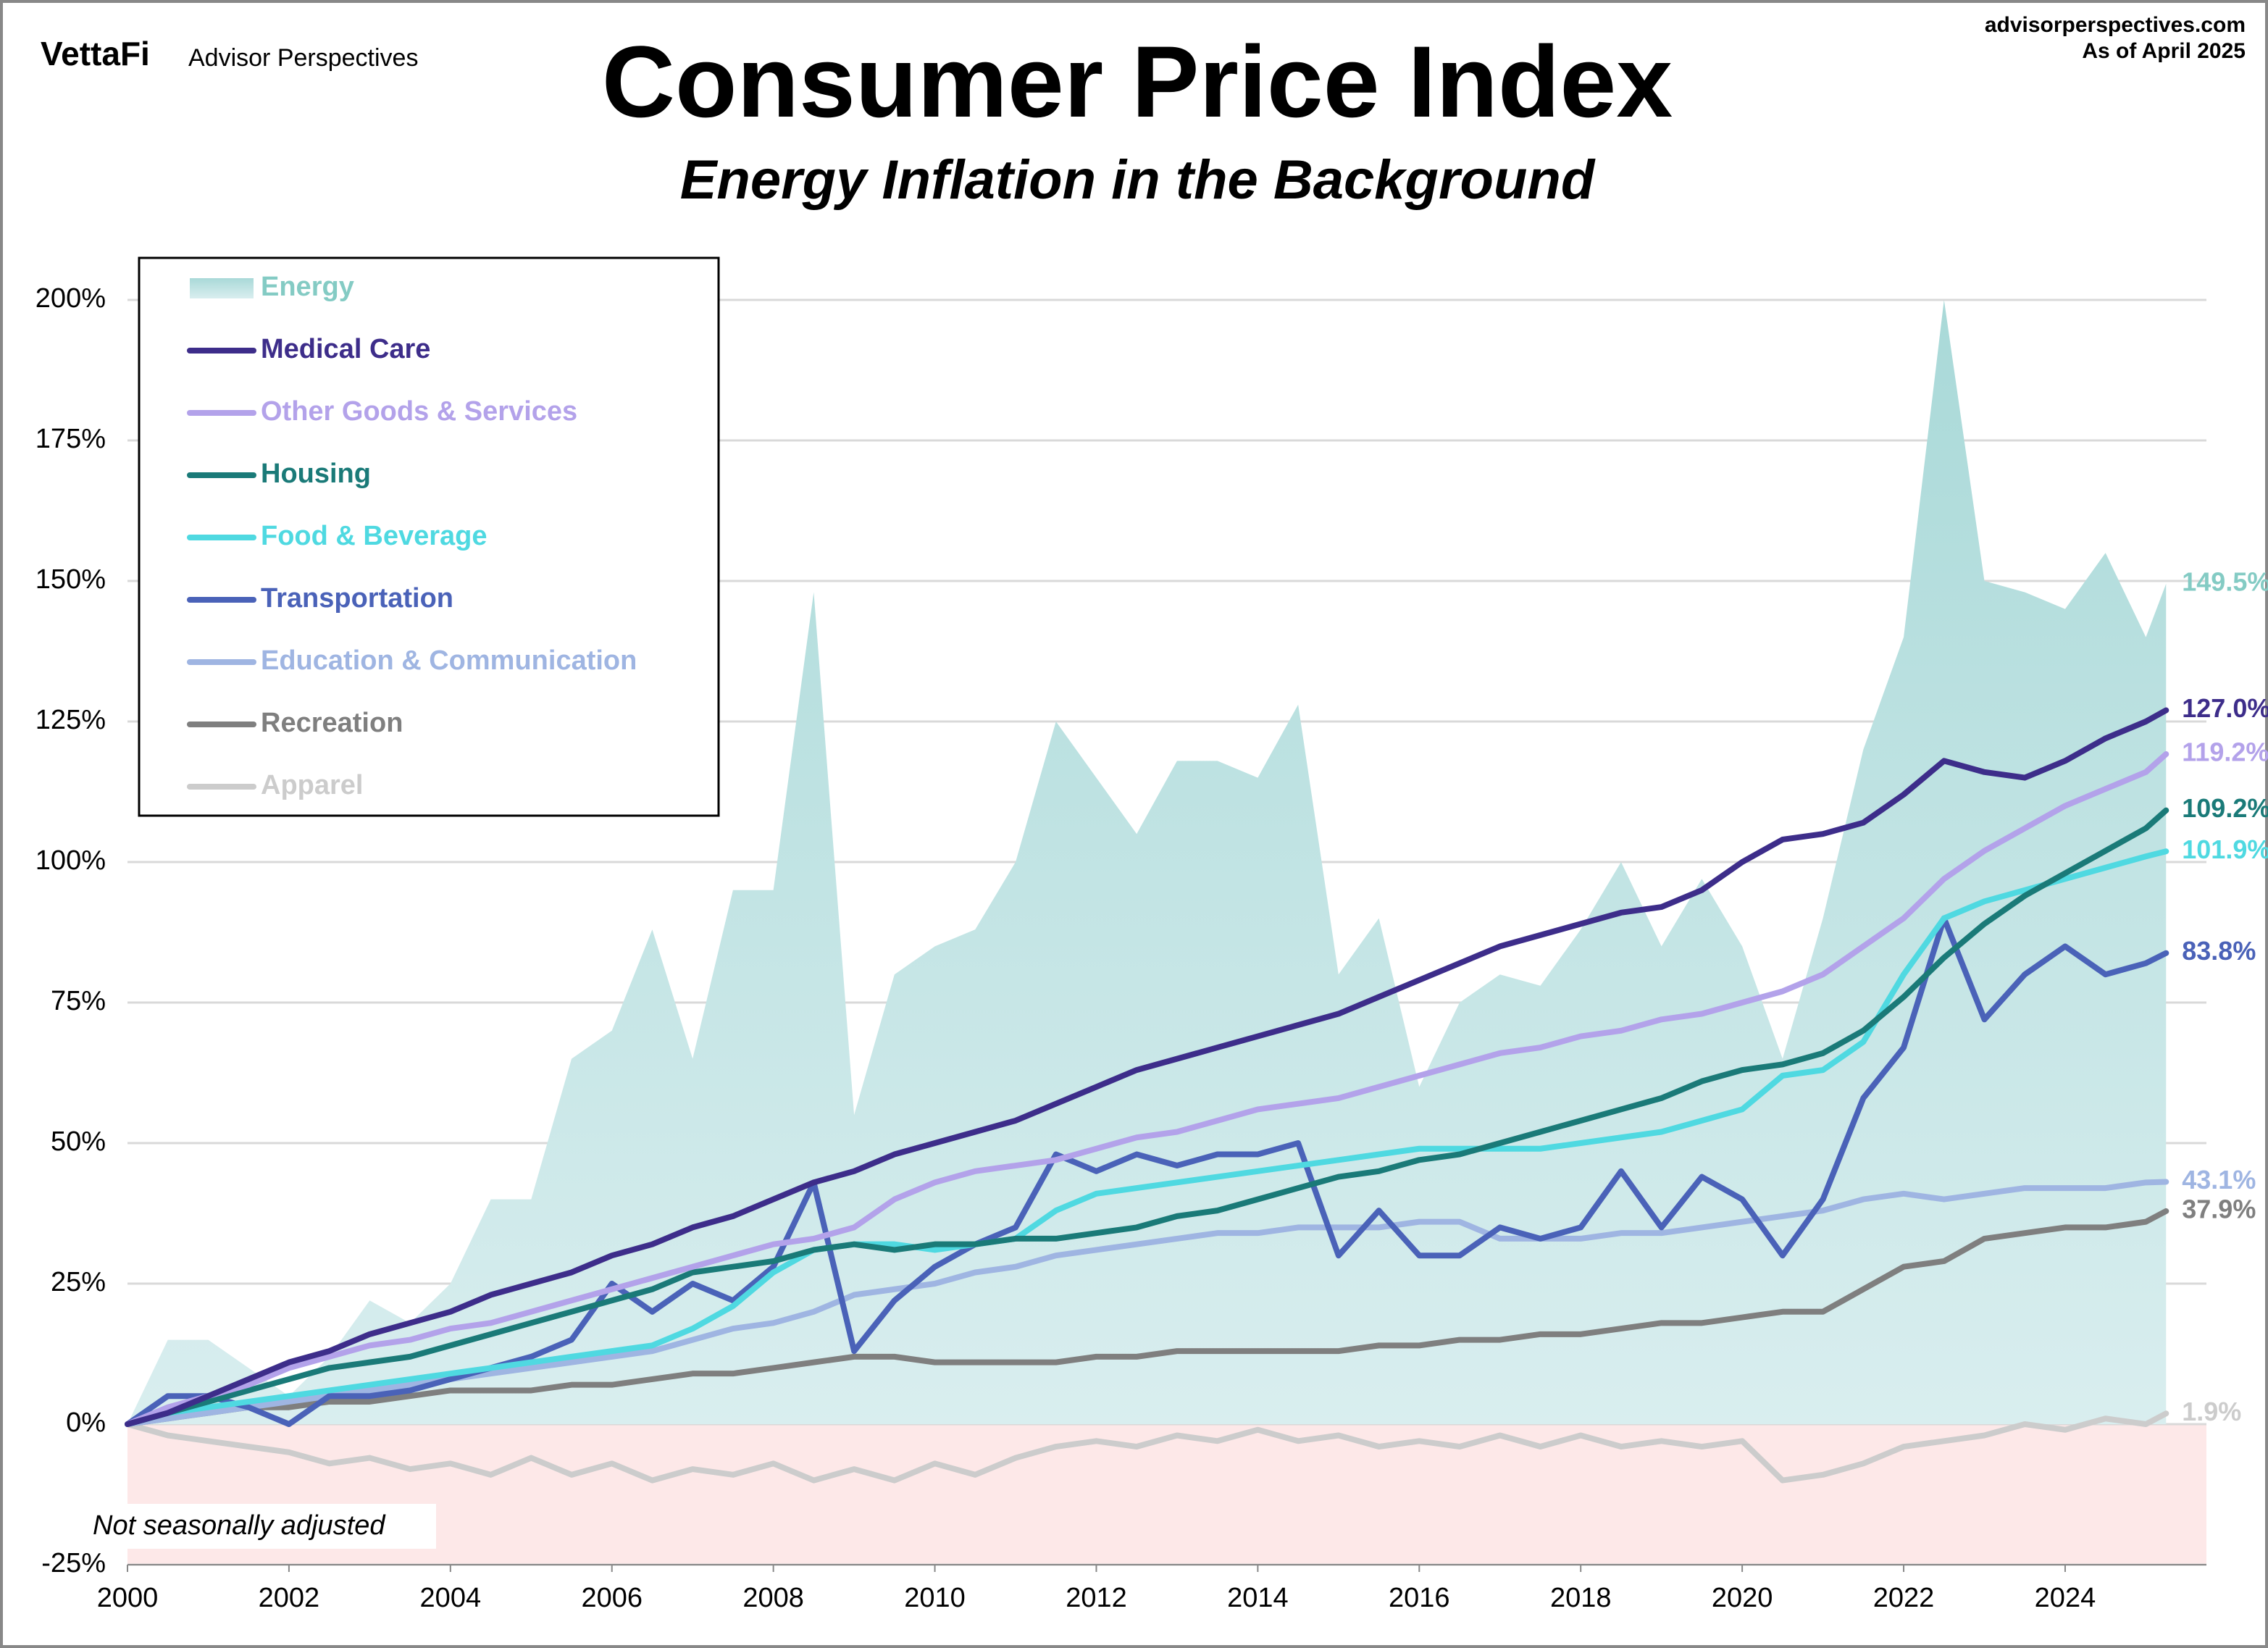 This screenshot has width=2268, height=1648. I want to click on legend-label: Apparel, so click(312, 785).